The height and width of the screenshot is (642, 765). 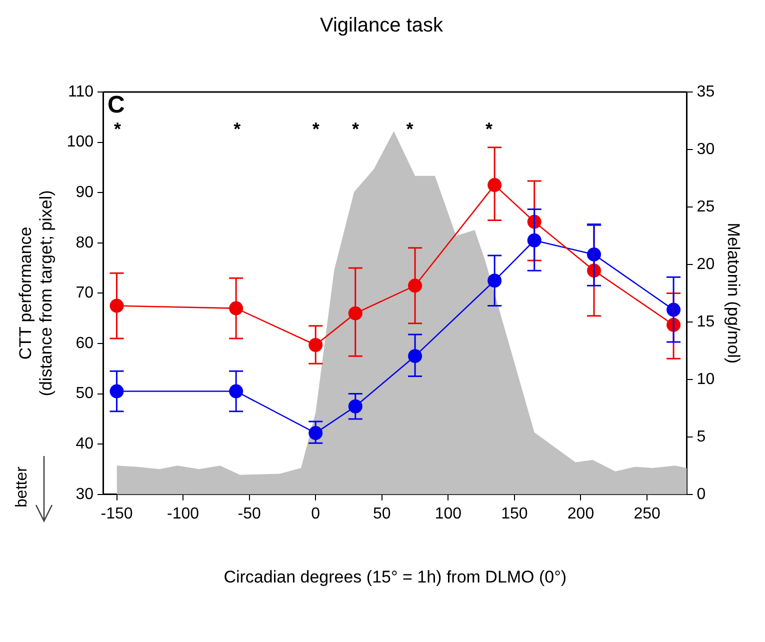 I want to click on chart-title: Vigilance task, so click(x=382, y=25).